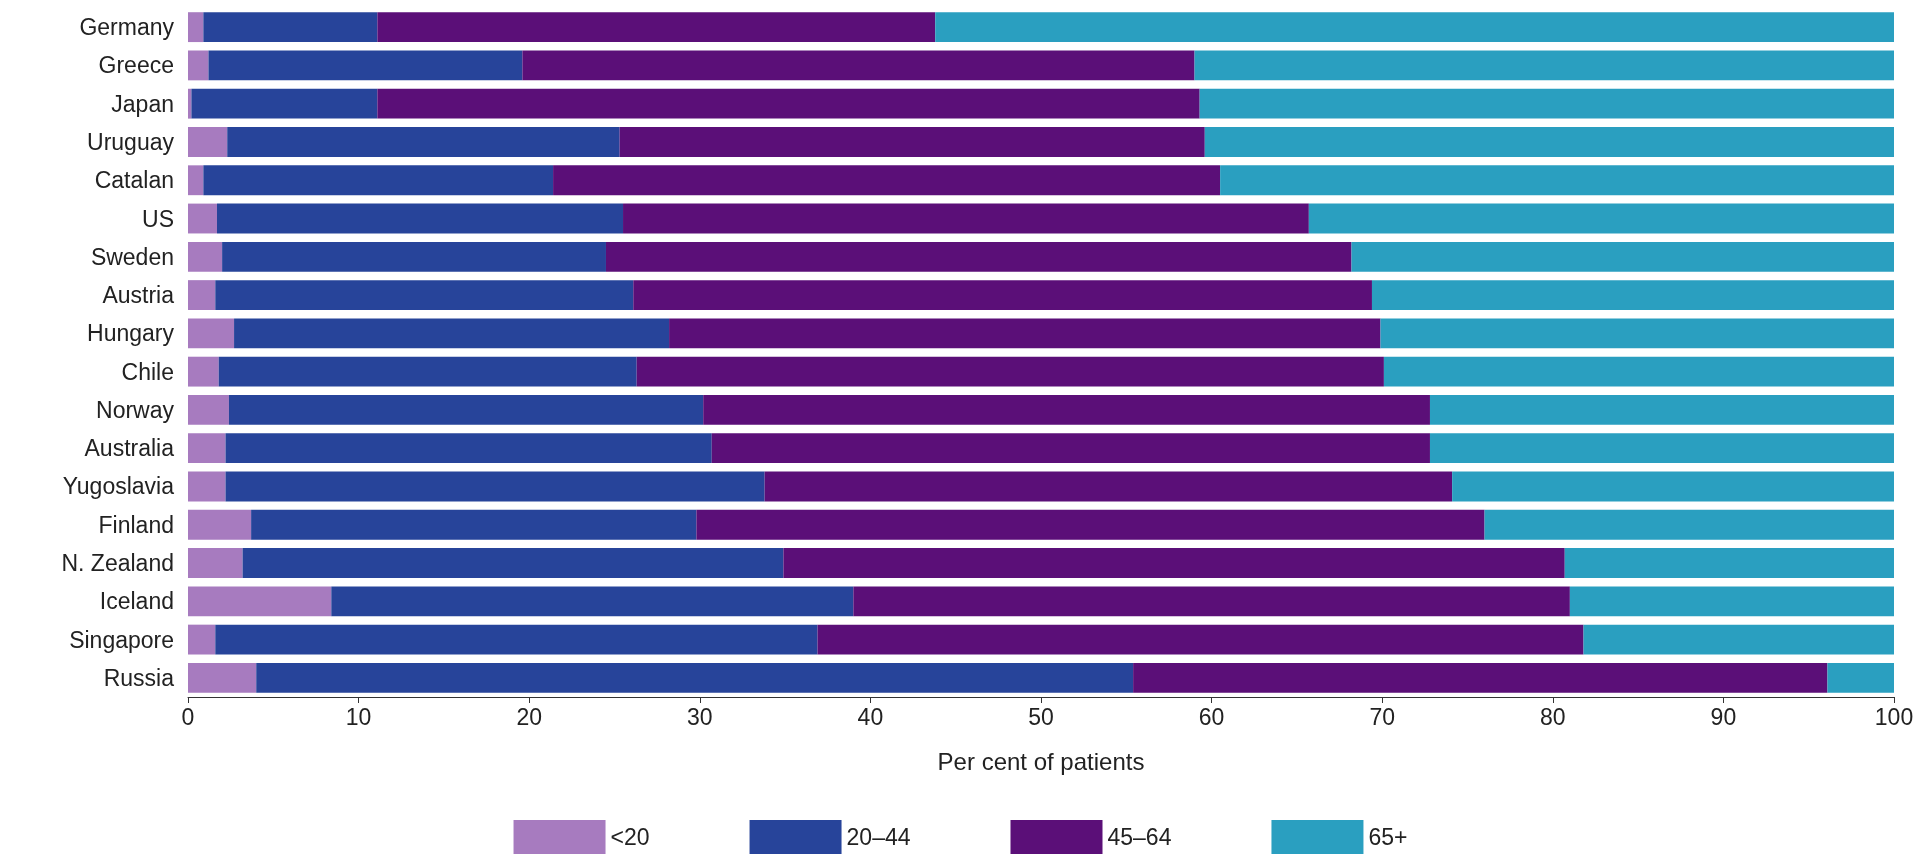 The image size is (1921, 863). I want to click on legend-label: 65+, so click(1388, 837).